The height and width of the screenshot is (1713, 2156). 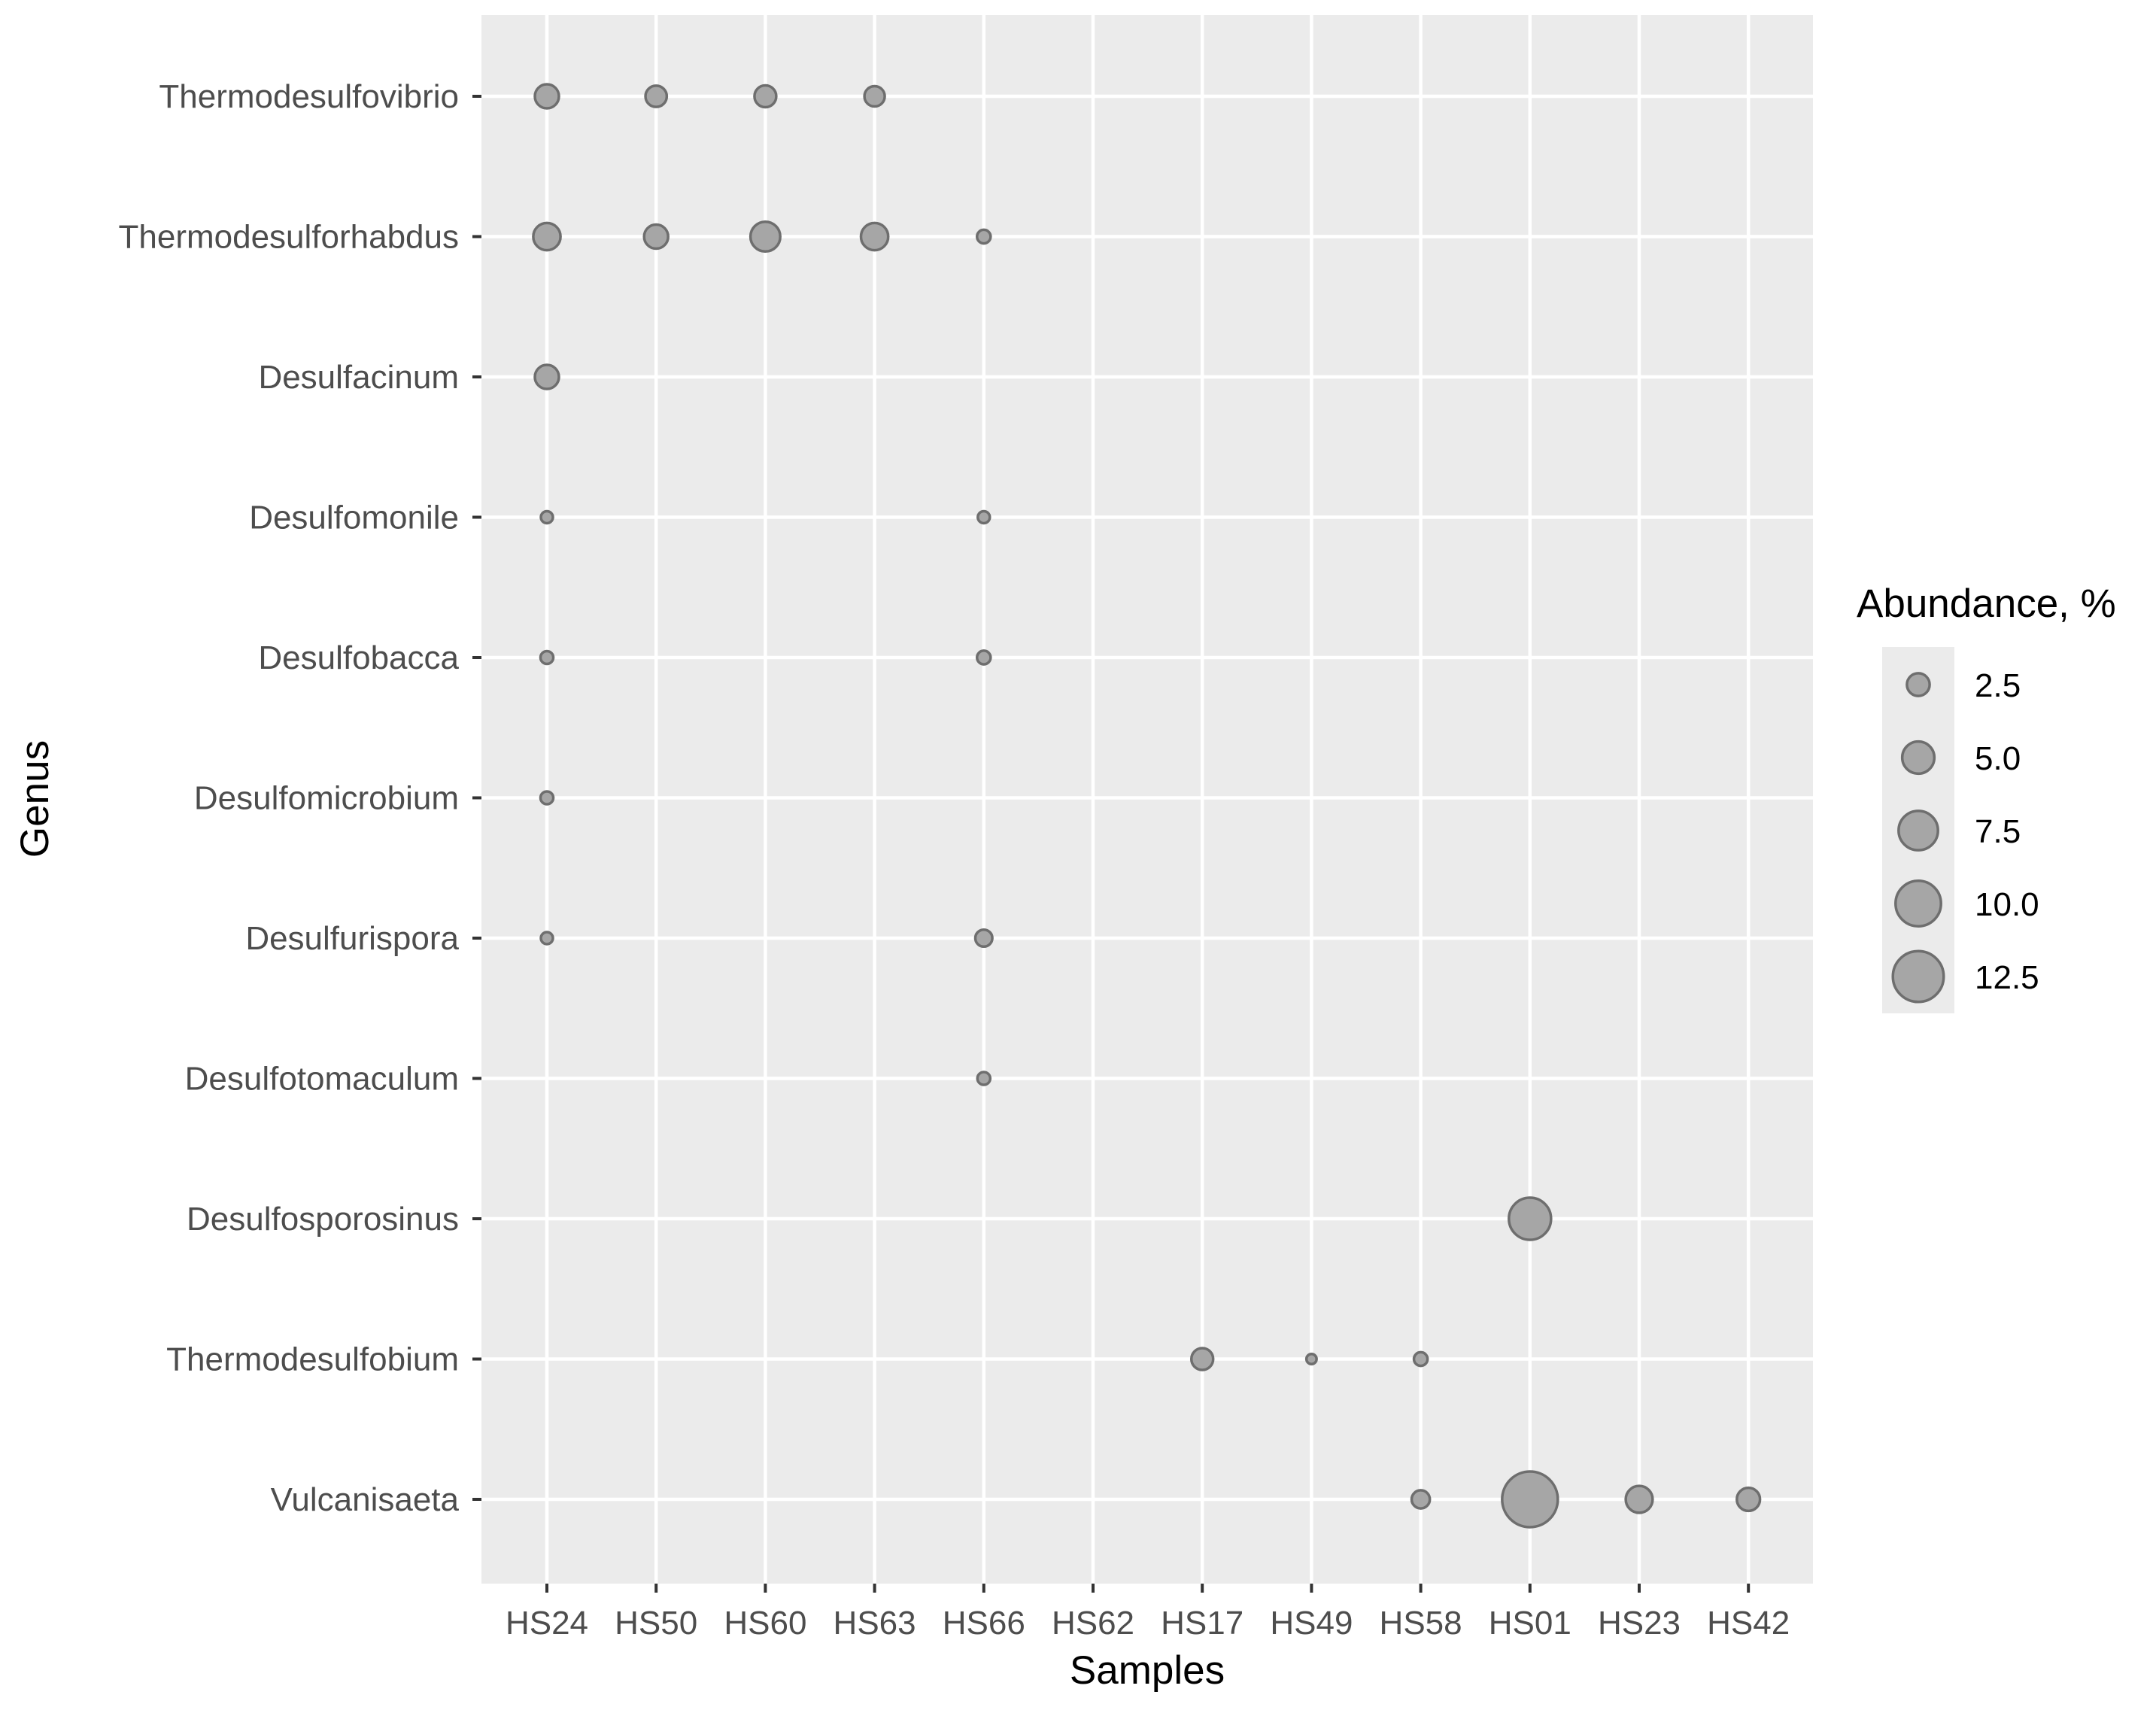 What do you see at coordinates (323, 1219) in the screenshot?
I see `y-tick-label: Desulfosporosinus` at bounding box center [323, 1219].